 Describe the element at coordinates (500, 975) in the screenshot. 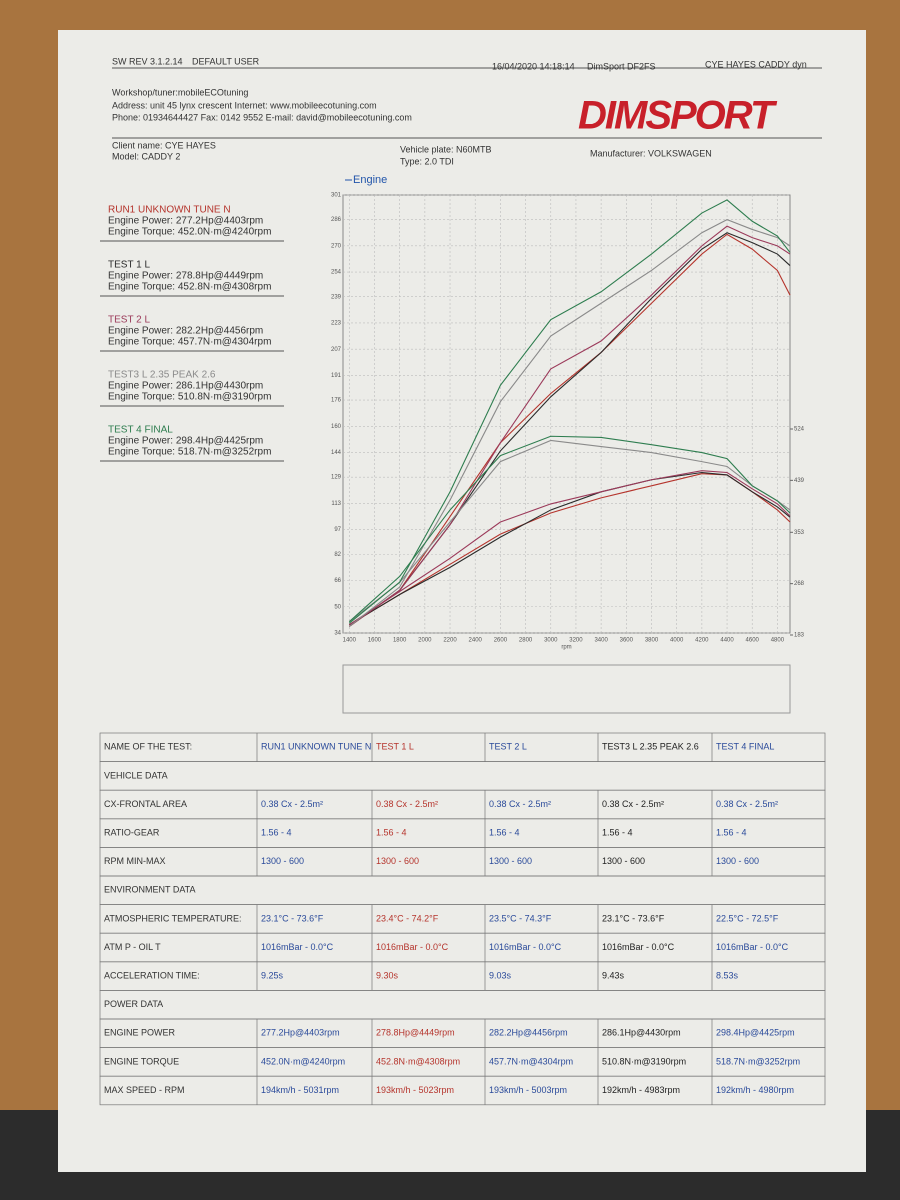

I see `table-cell: 9.03s` at that location.